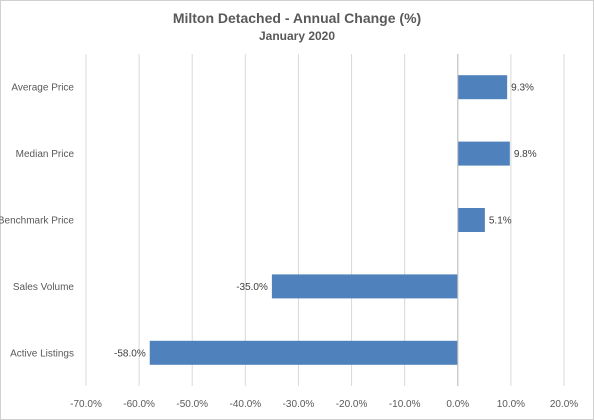 Image resolution: width=594 pixels, height=420 pixels. What do you see at coordinates (525, 154) in the screenshot?
I see `data-label: 9.8%` at bounding box center [525, 154].